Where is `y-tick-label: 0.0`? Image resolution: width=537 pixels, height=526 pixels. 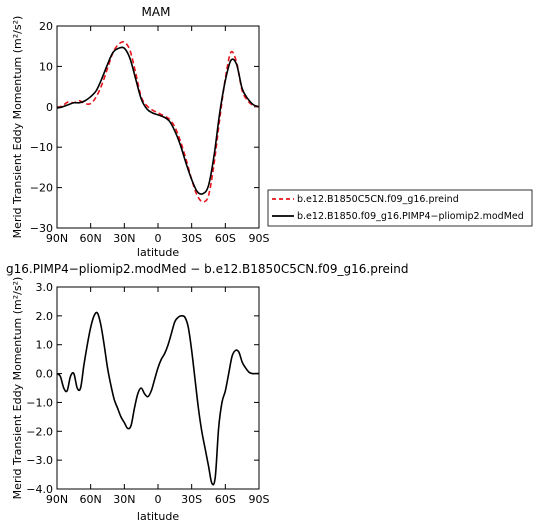 y-tick-label: 0.0 is located at coordinates (45, 374).